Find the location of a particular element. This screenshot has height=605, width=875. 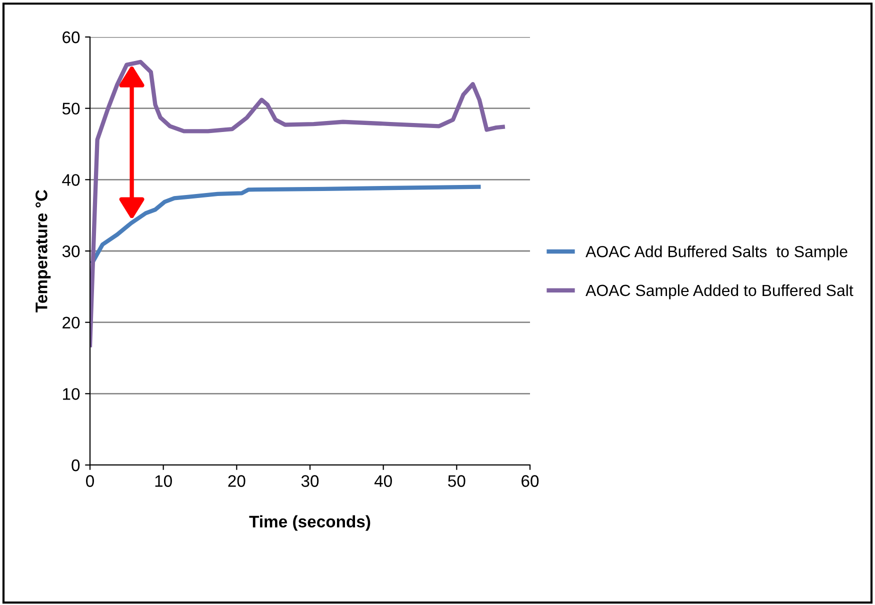

x-tick-label: 20 is located at coordinates (237, 481).